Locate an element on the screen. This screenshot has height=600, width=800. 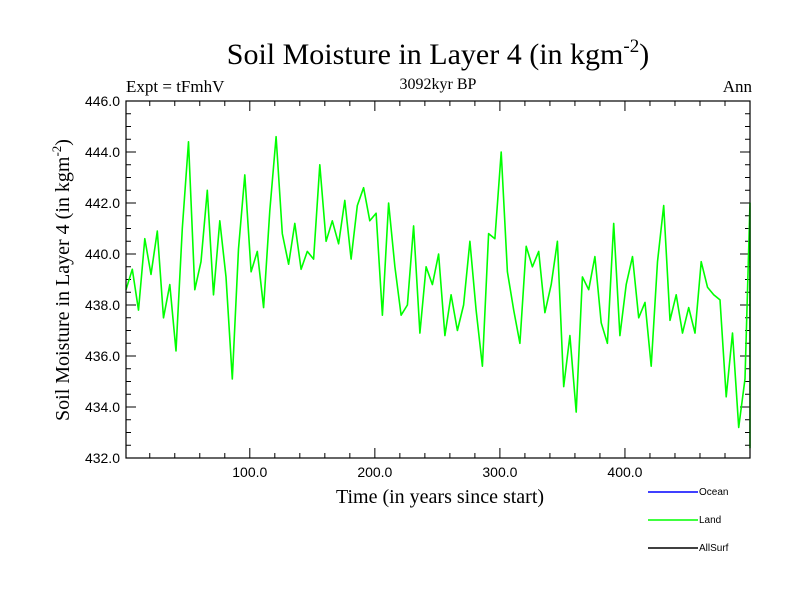
x-axis-label: Time (in years since start) is located at coordinates (440, 497).